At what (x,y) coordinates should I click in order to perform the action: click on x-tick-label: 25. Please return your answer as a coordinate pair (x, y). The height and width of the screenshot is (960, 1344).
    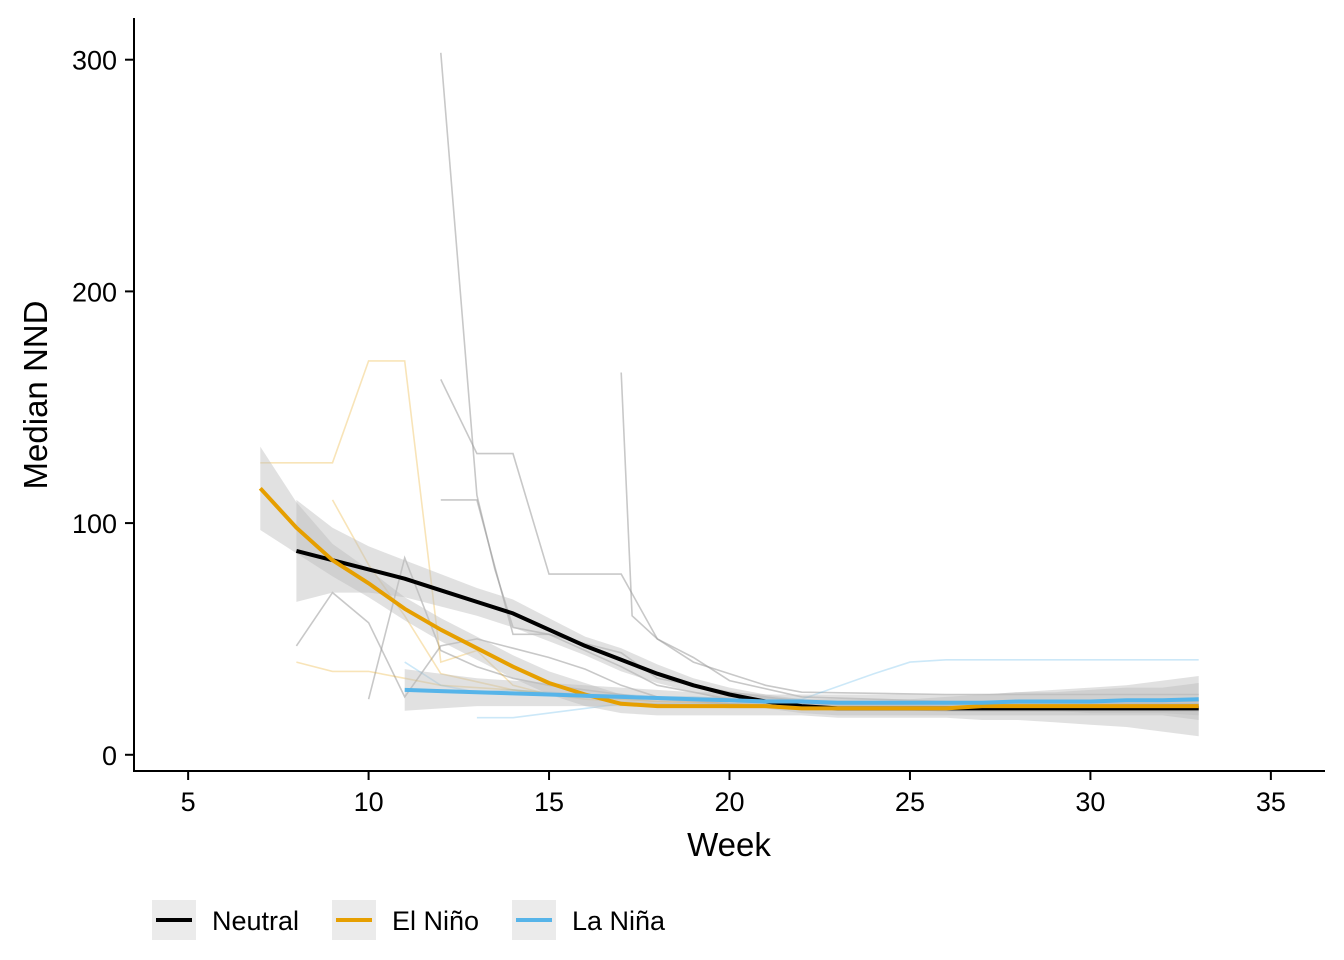
    Looking at the image, I should click on (910, 802).